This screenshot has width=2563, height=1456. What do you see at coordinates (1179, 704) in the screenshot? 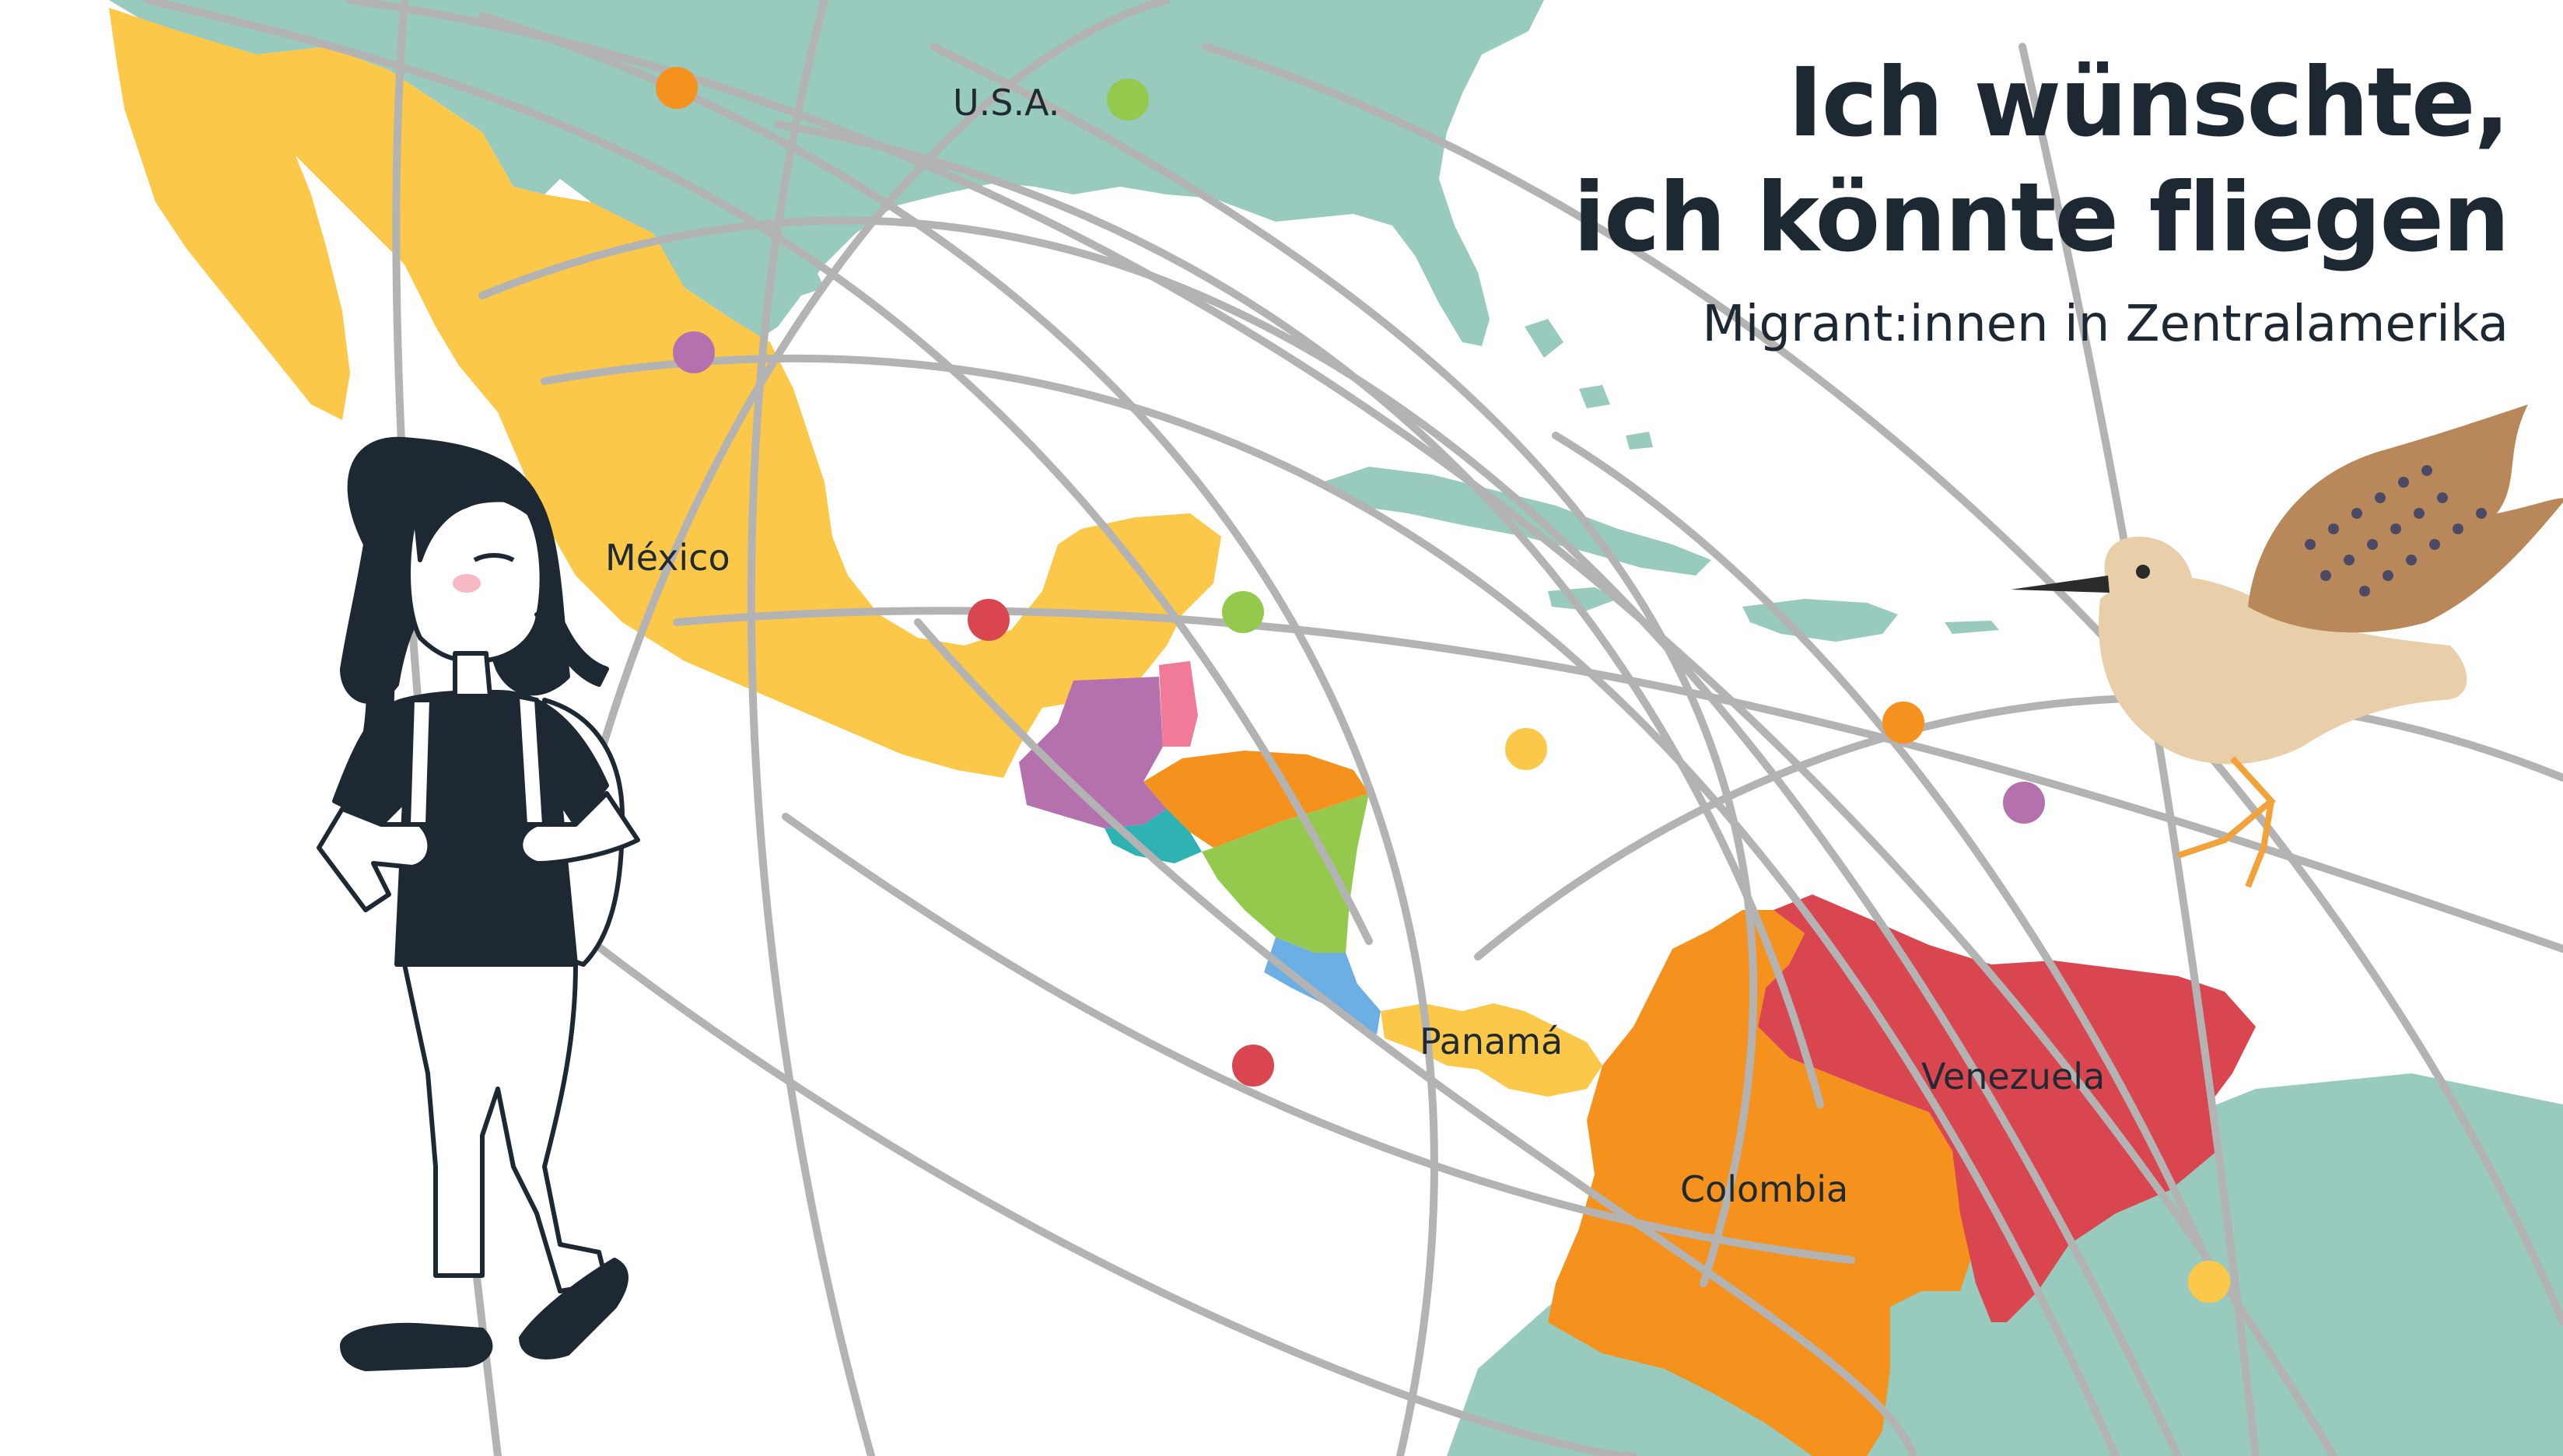
I see `belize-region` at bounding box center [1179, 704].